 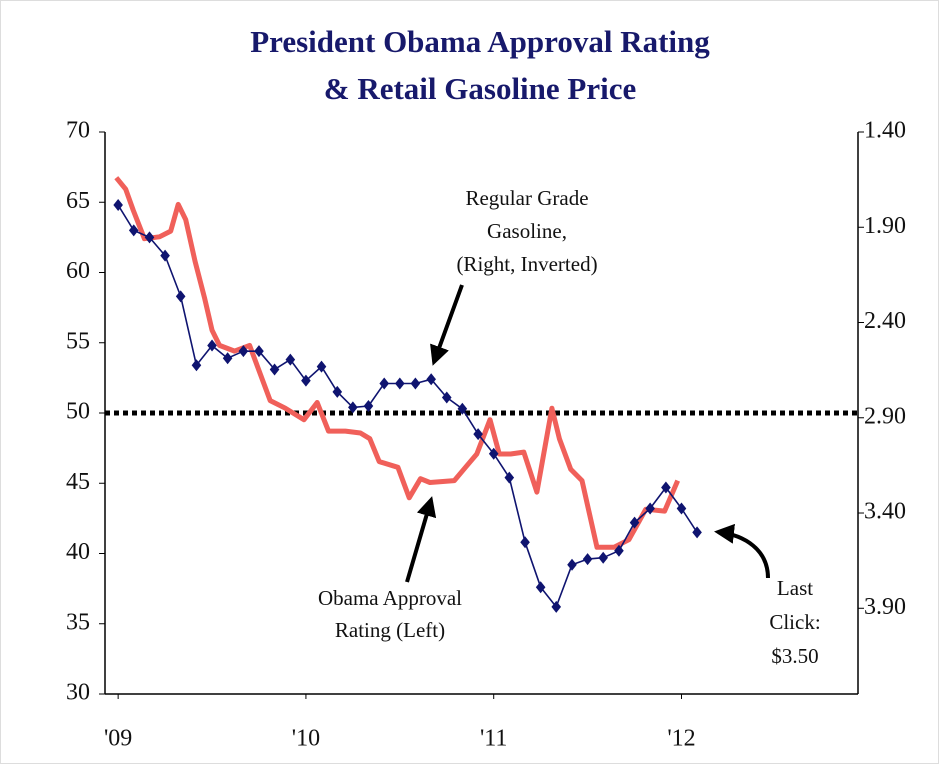 I want to click on annotation: Gasoline,, so click(x=527, y=231).